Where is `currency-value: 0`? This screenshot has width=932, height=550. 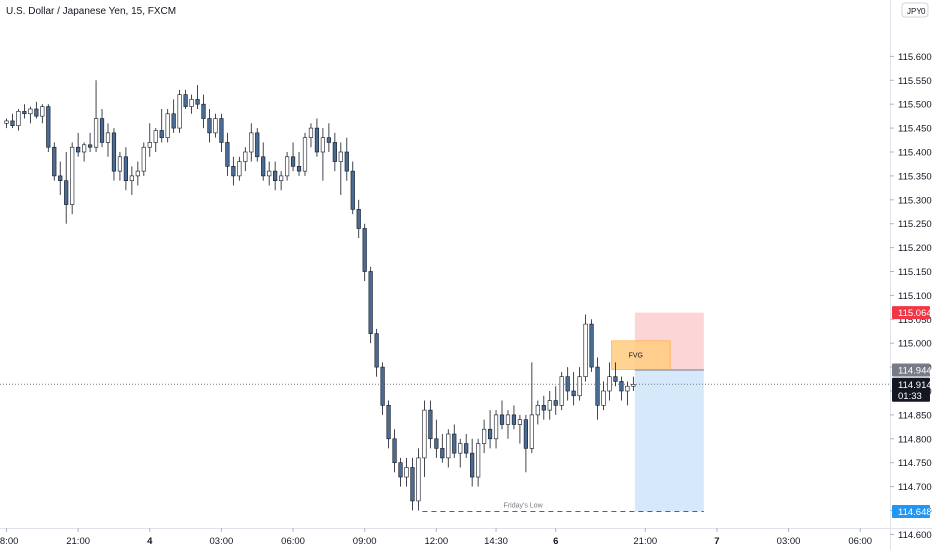
currency-value: 0 is located at coordinates (923, 11).